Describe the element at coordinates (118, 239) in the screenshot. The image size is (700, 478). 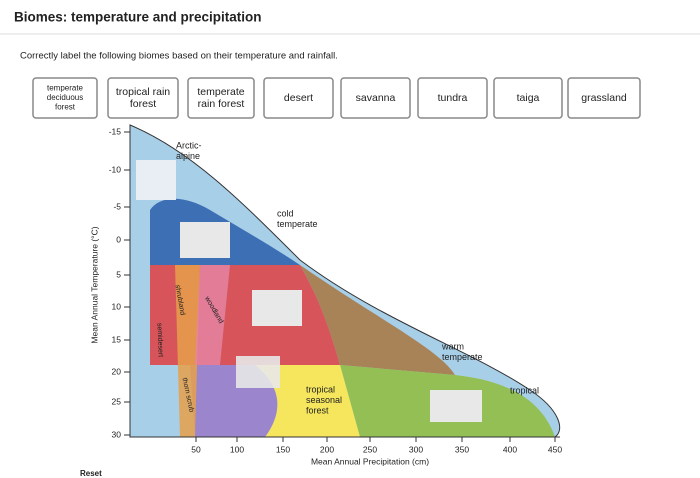
I see `y-tick-label: 0` at that location.